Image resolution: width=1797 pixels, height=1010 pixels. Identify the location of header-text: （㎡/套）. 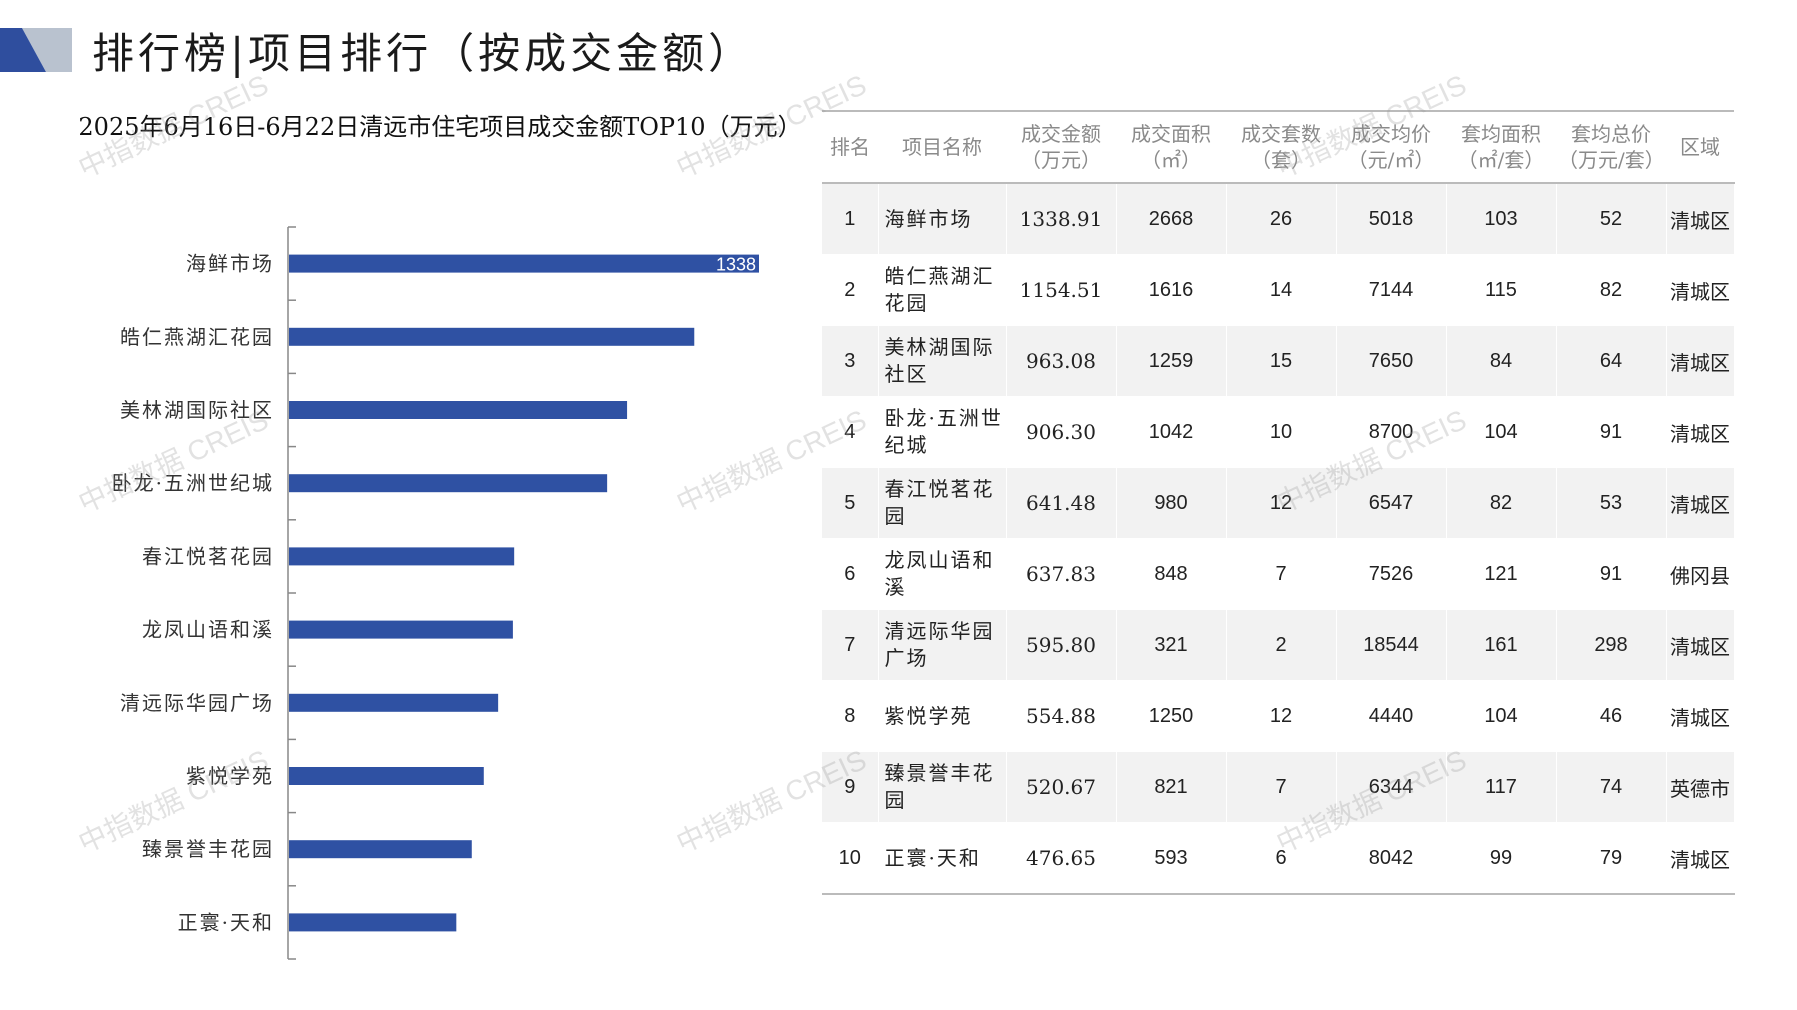
(1501, 160).